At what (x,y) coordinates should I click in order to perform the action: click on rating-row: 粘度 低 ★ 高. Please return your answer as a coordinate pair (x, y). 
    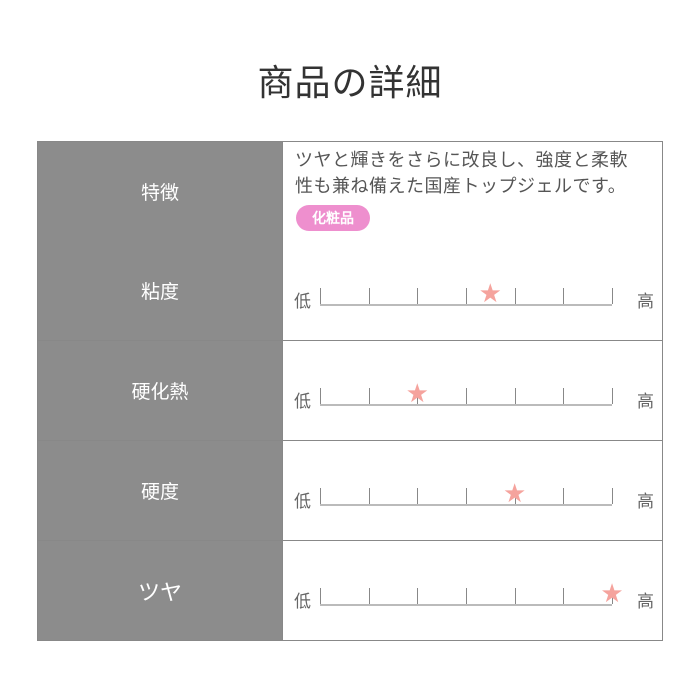
    Looking at the image, I should click on (350, 290).